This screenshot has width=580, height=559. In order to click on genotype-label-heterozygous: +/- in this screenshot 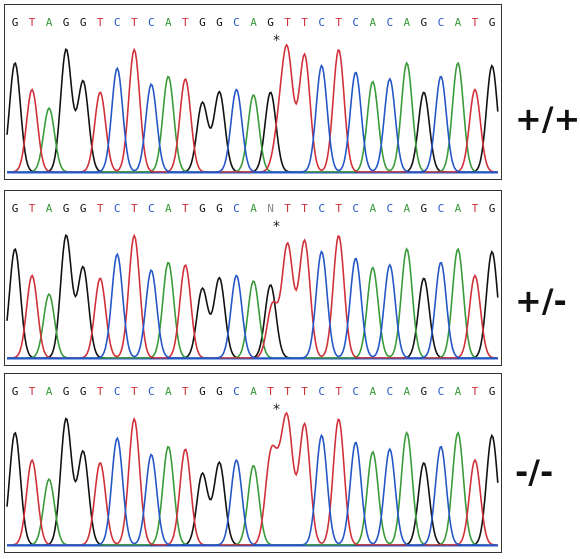, I will do `click(541, 301)`.